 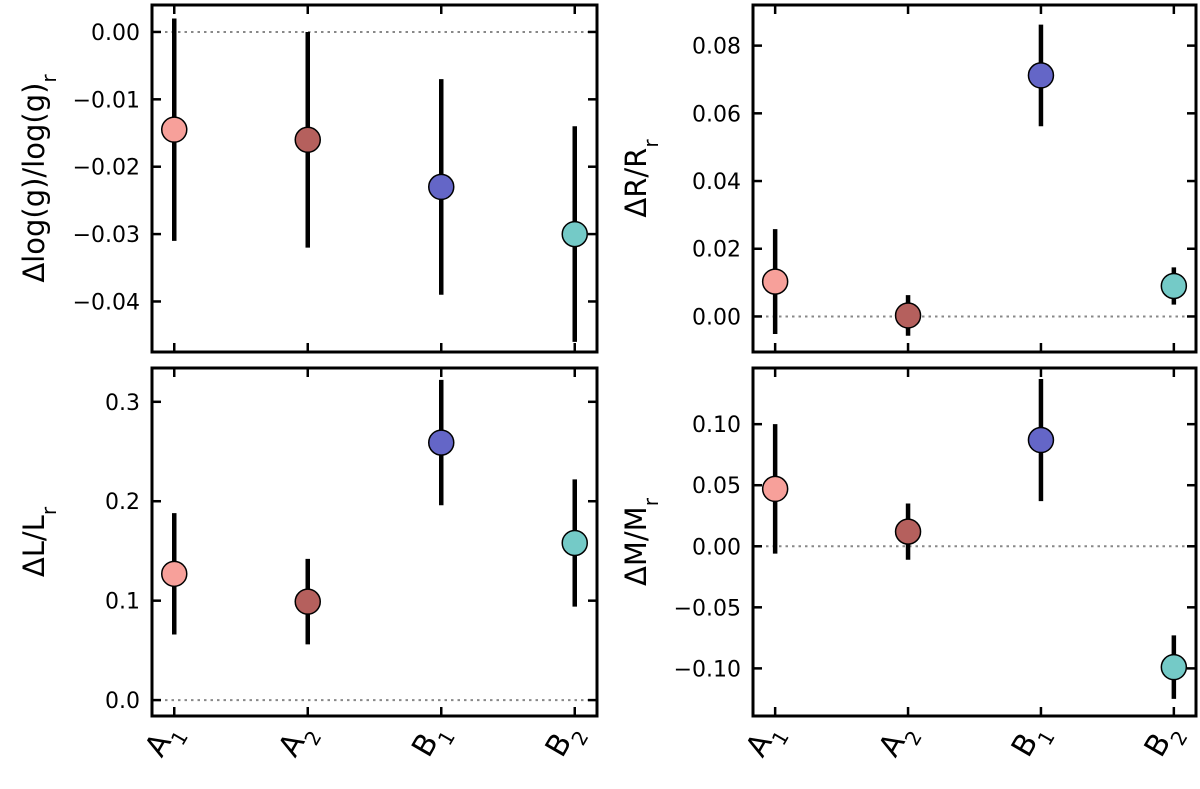 What do you see at coordinates (707, 608) in the screenshot?
I see `y-tick-label: −0.05` at bounding box center [707, 608].